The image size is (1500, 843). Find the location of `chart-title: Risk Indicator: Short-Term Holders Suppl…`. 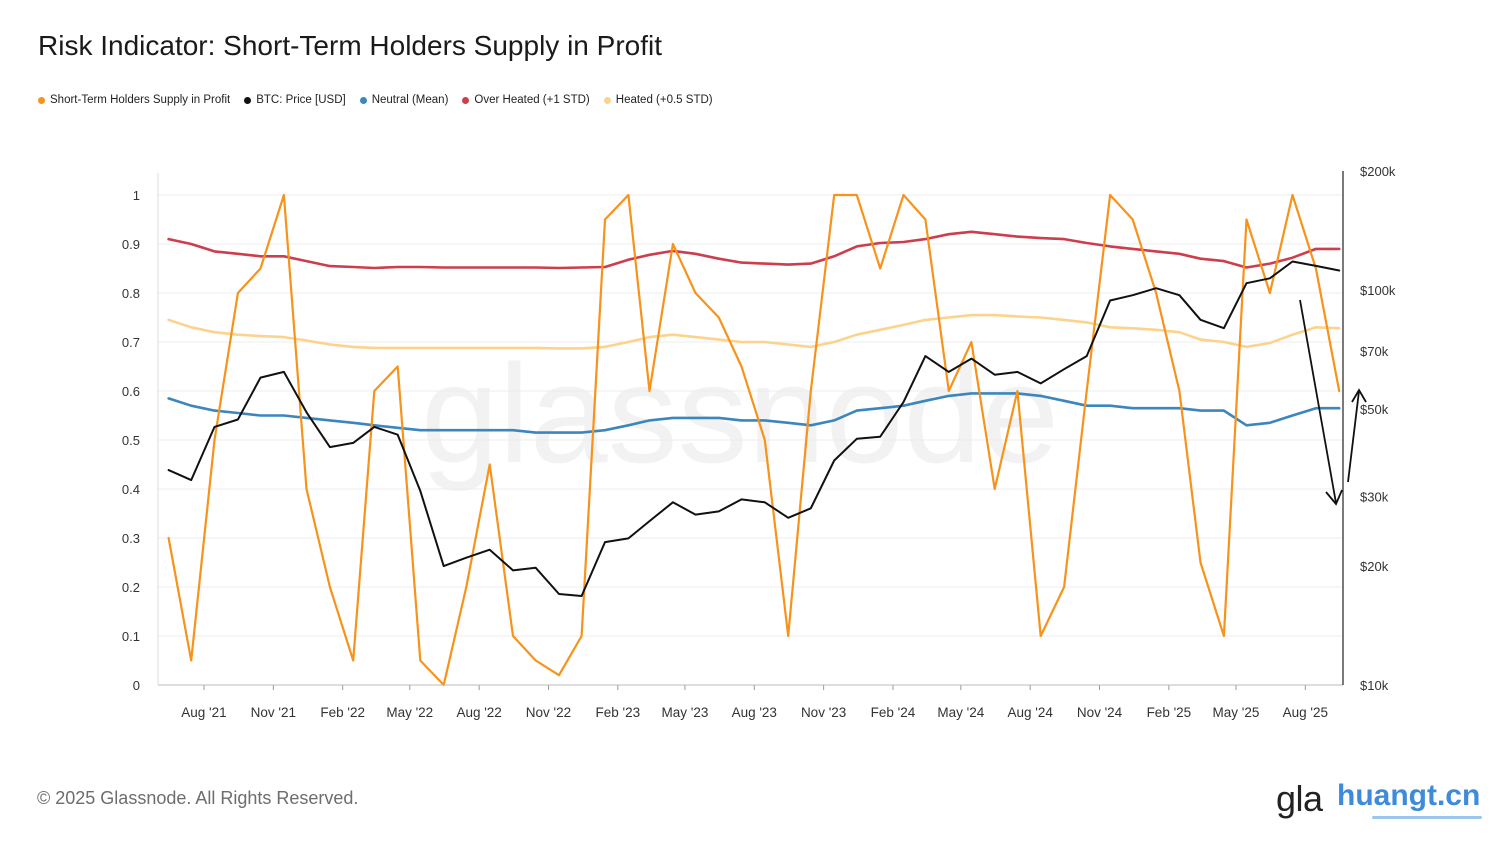

chart-title: Risk Indicator: Short-Term Holders Suppl… is located at coordinates (350, 45).